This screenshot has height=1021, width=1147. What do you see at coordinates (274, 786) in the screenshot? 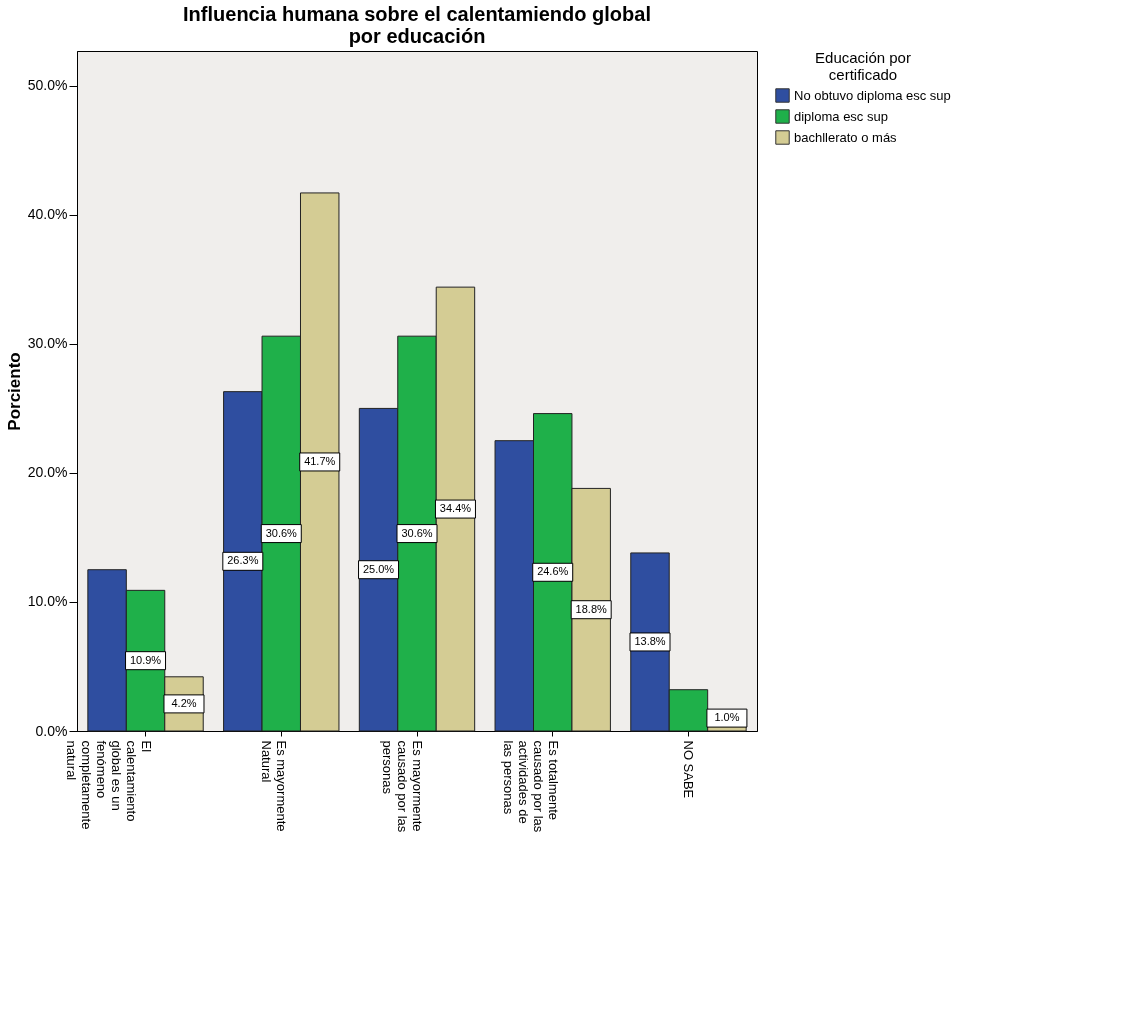
I see `x-tick-label: Es mayormente Natural` at bounding box center [274, 786].